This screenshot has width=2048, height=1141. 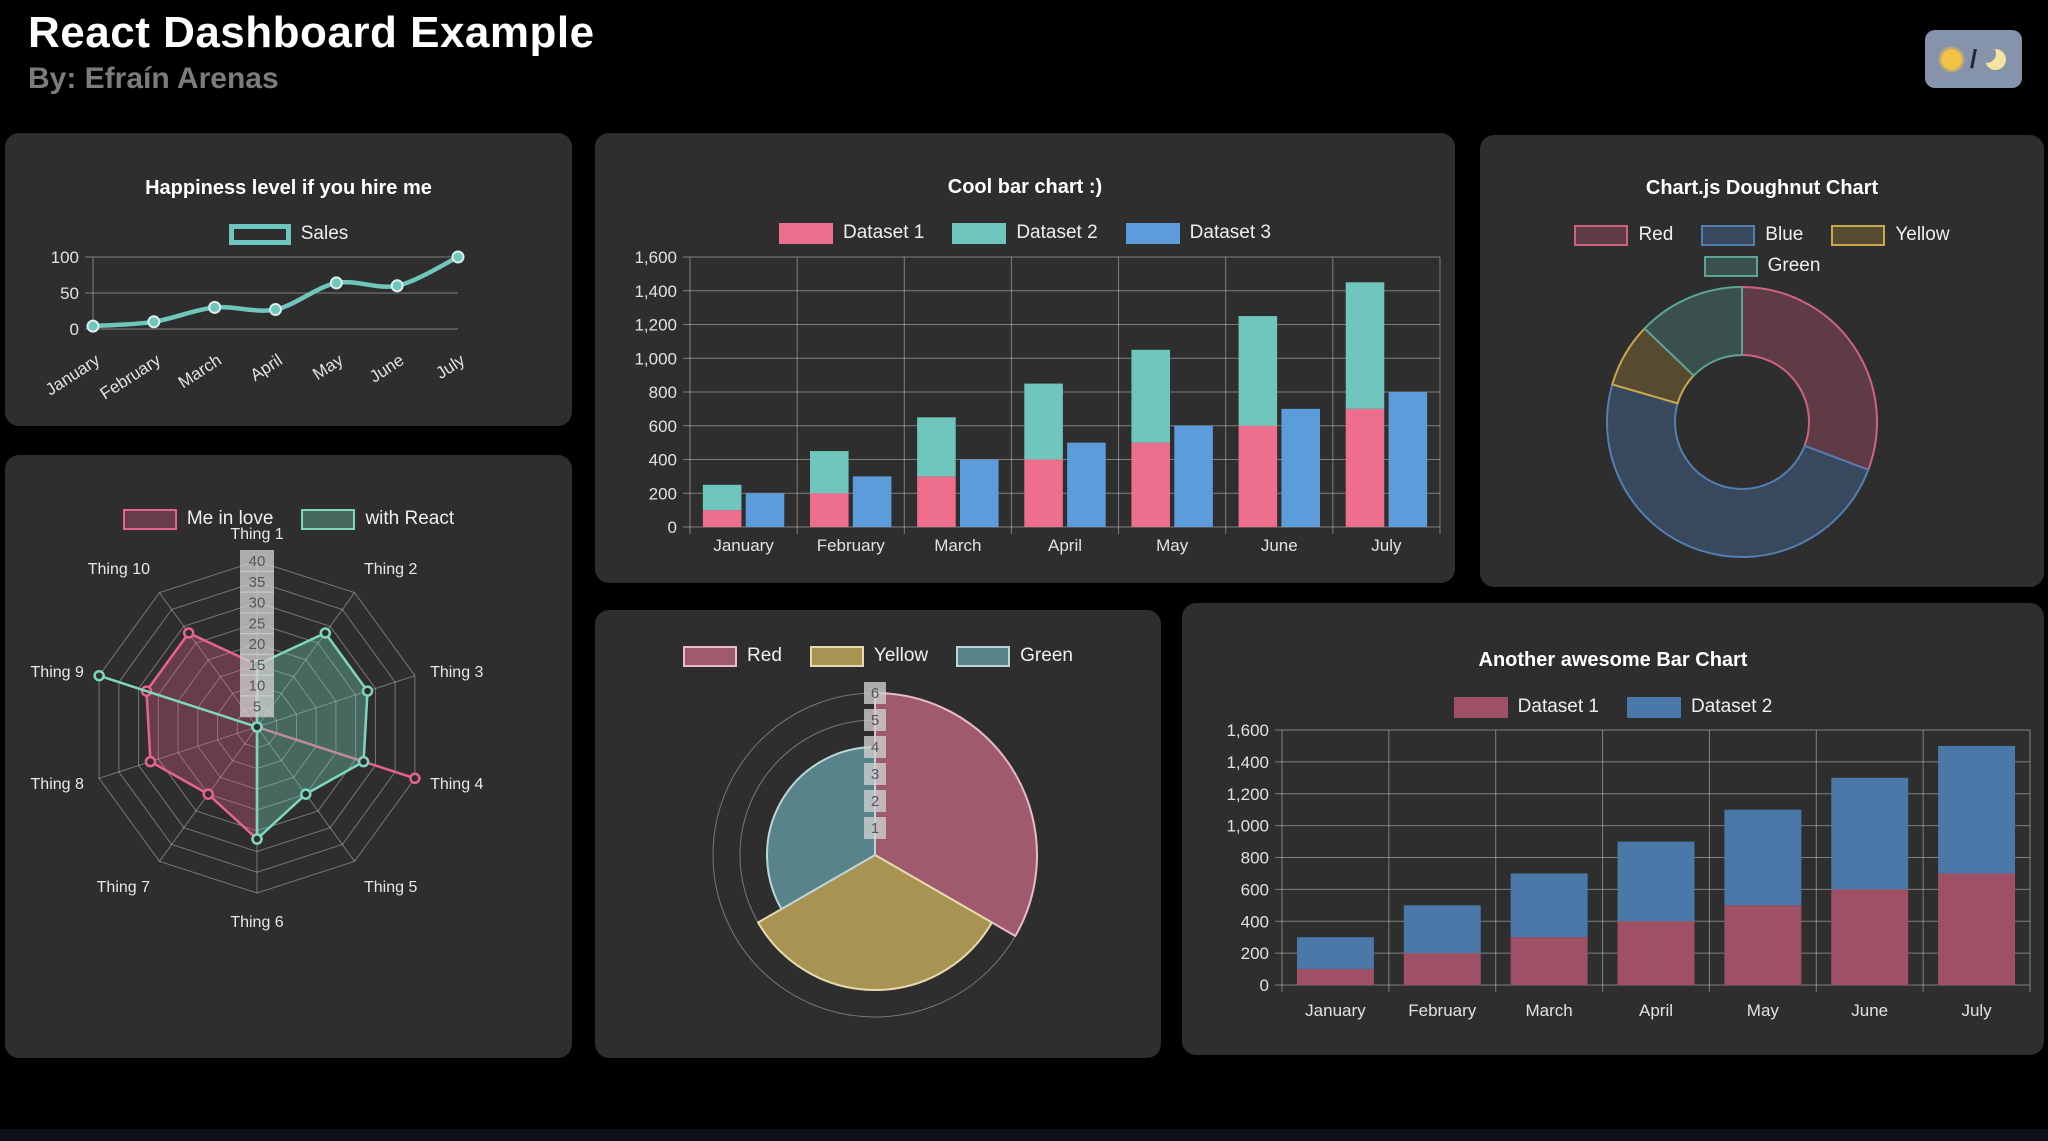 What do you see at coordinates (257, 665) in the screenshot?
I see `svg-text: 15` at bounding box center [257, 665].